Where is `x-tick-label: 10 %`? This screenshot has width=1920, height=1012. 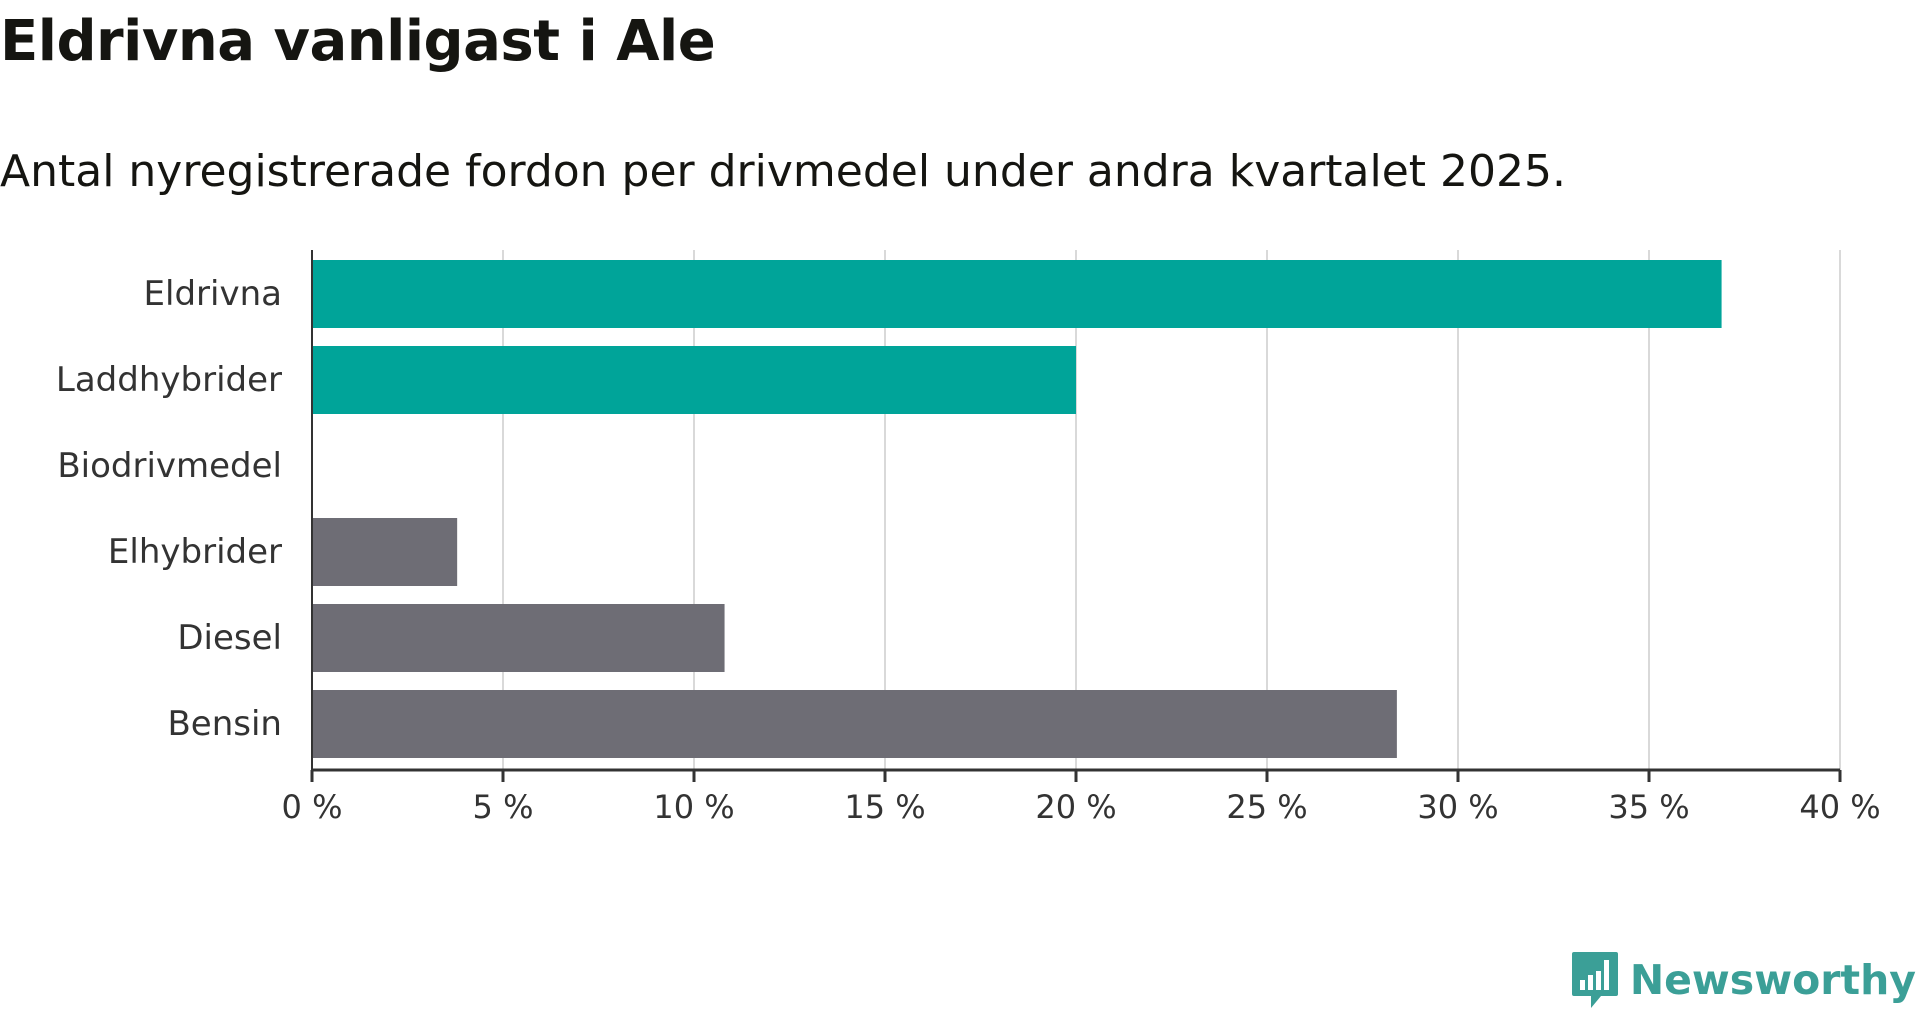
x-tick-label: 10 % is located at coordinates (693, 807).